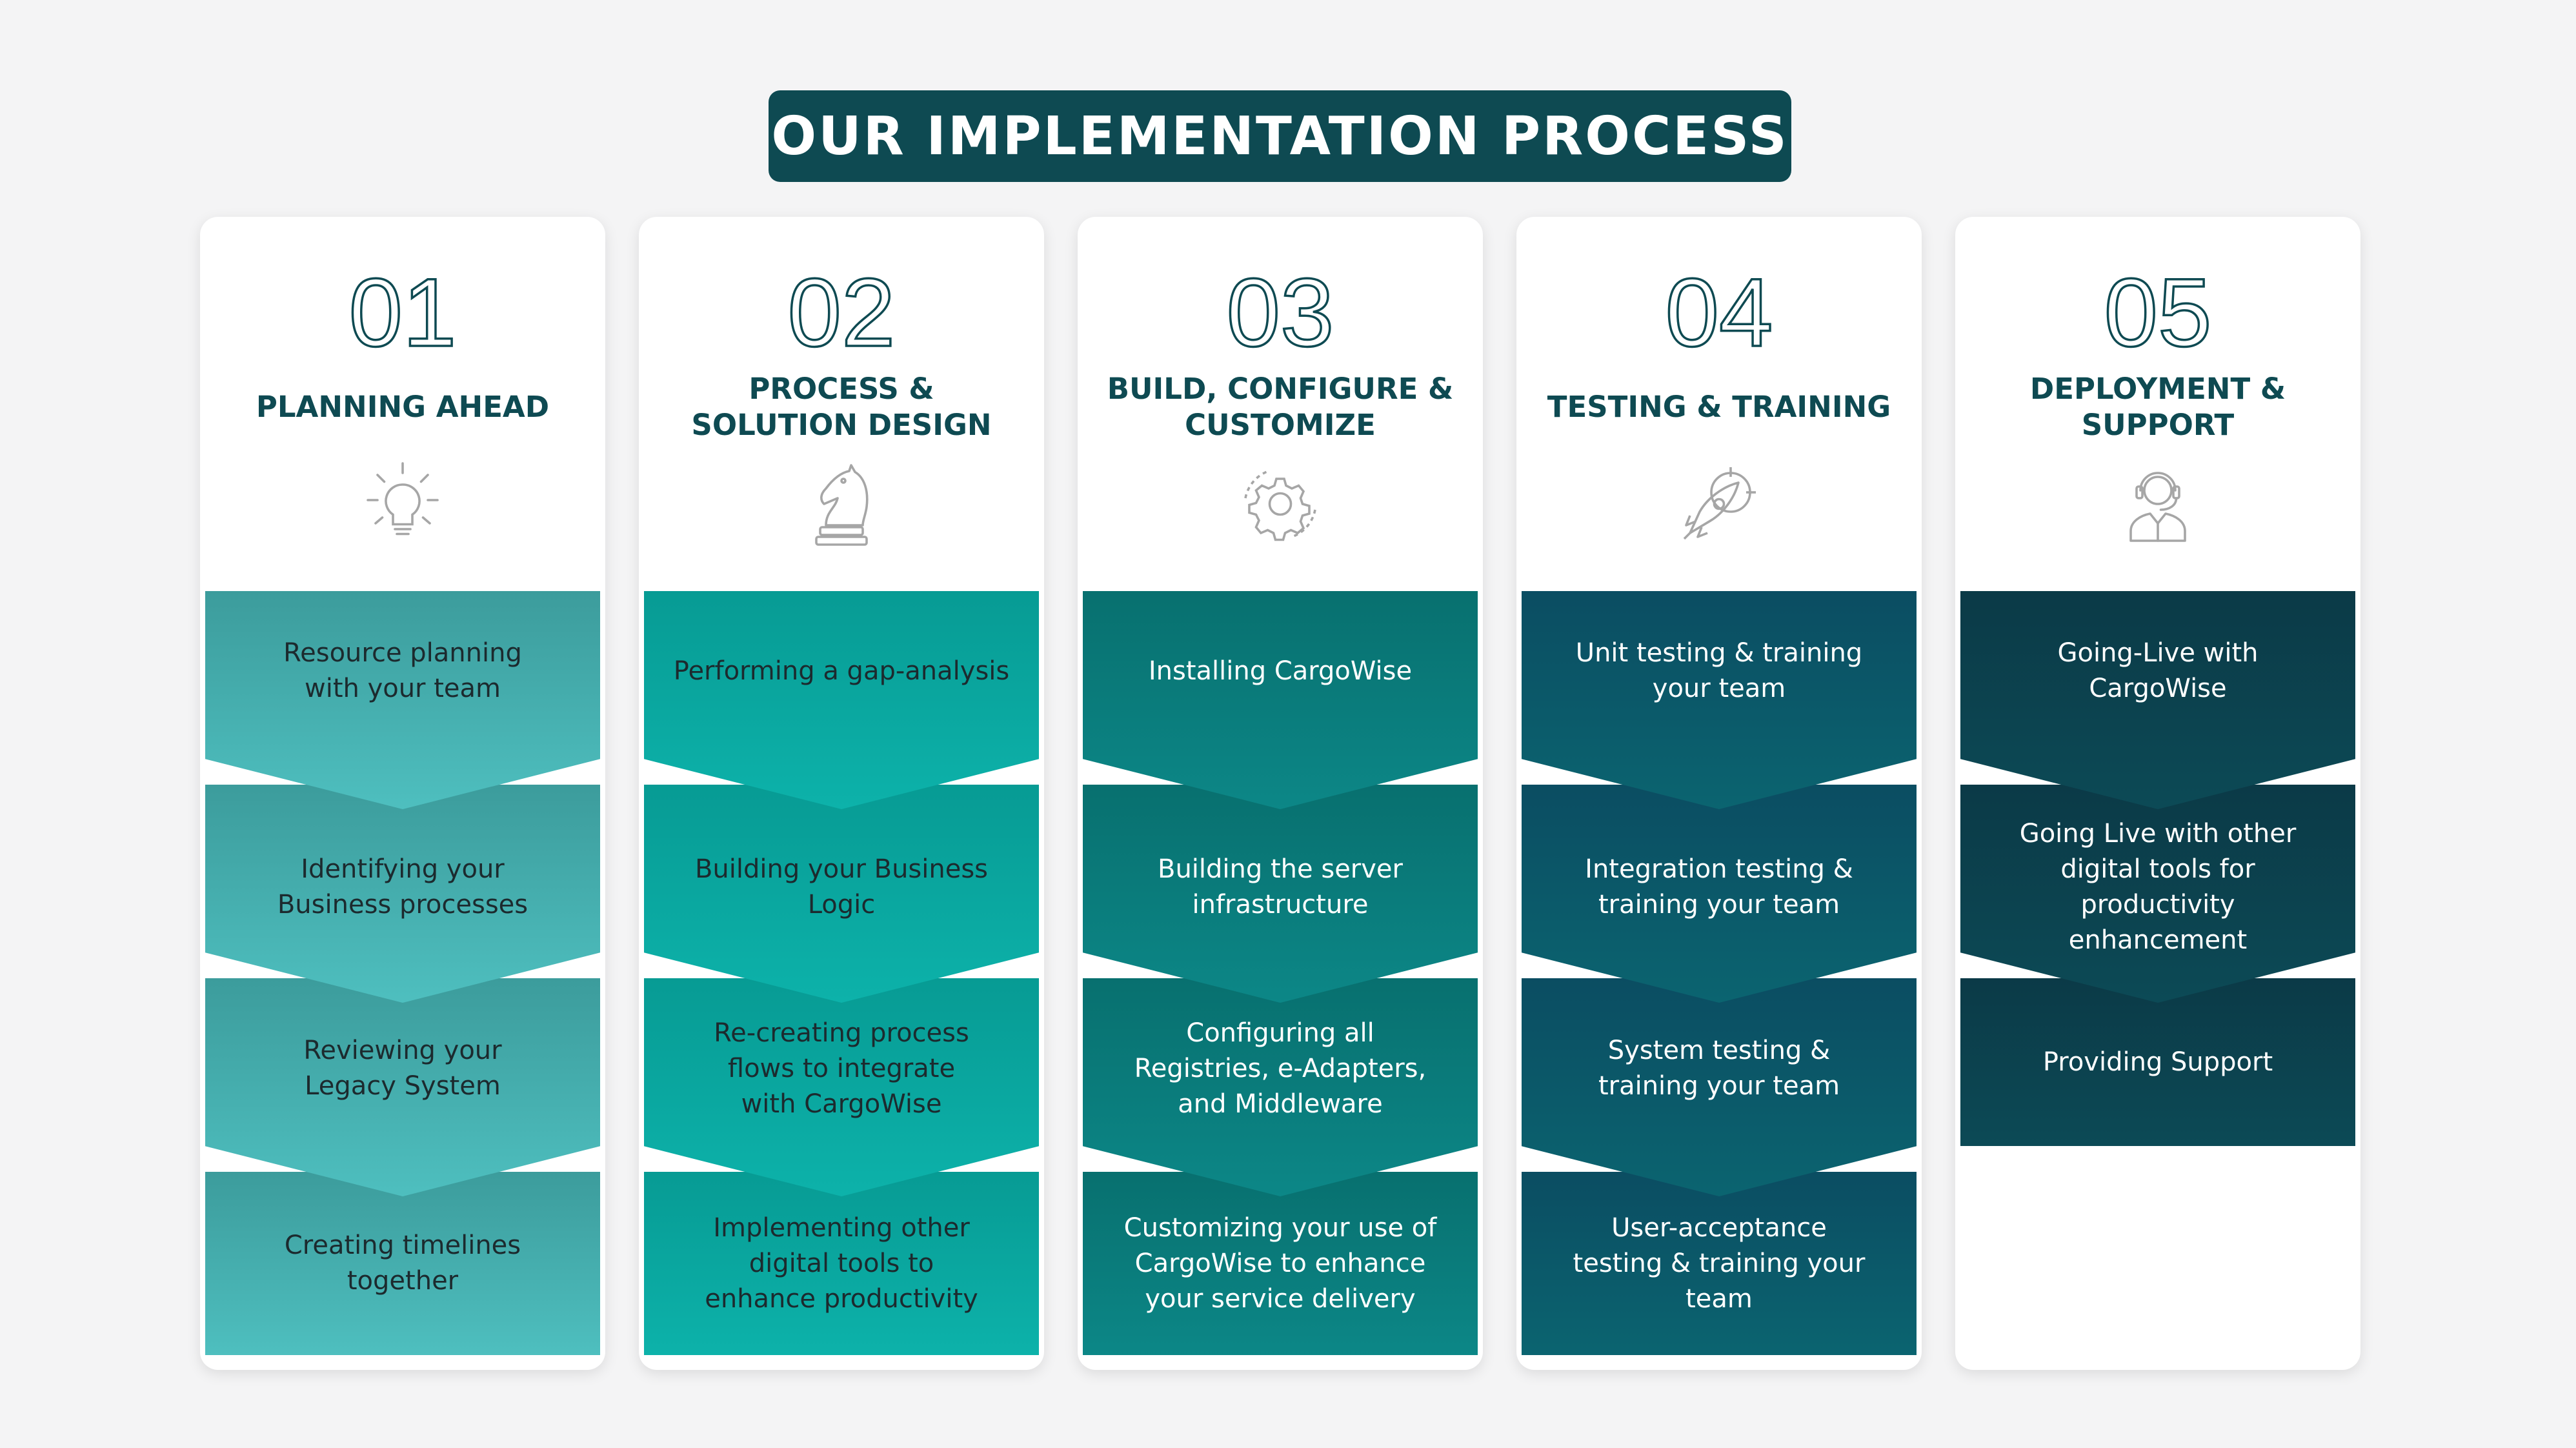 This screenshot has width=2576, height=1448. I want to click on svg-text: 04, so click(1719, 312).